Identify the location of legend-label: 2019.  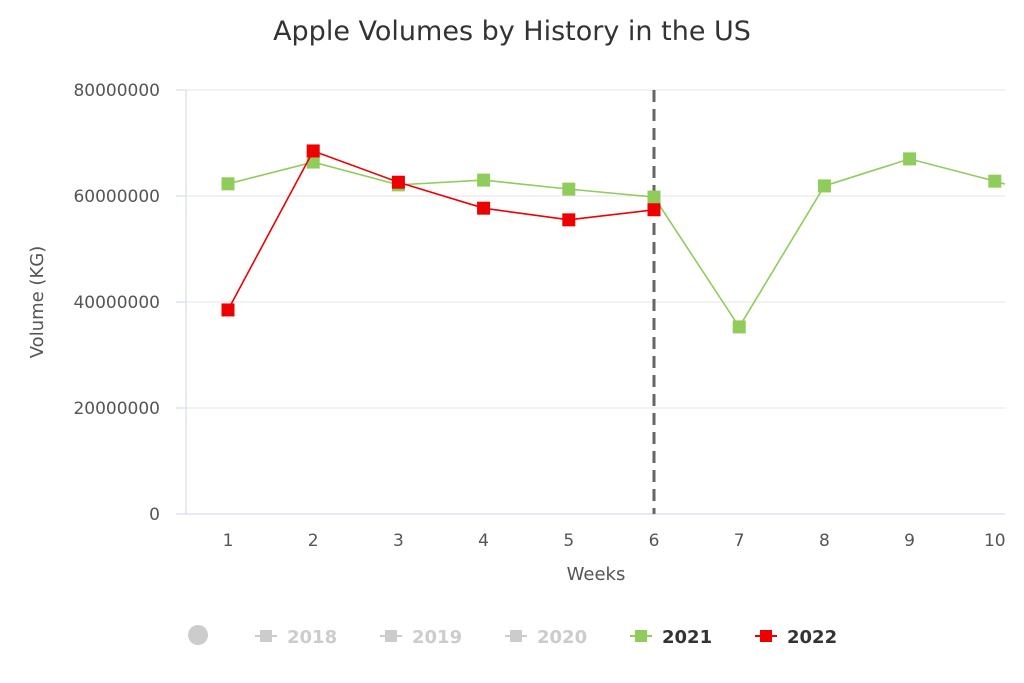
(437, 637).